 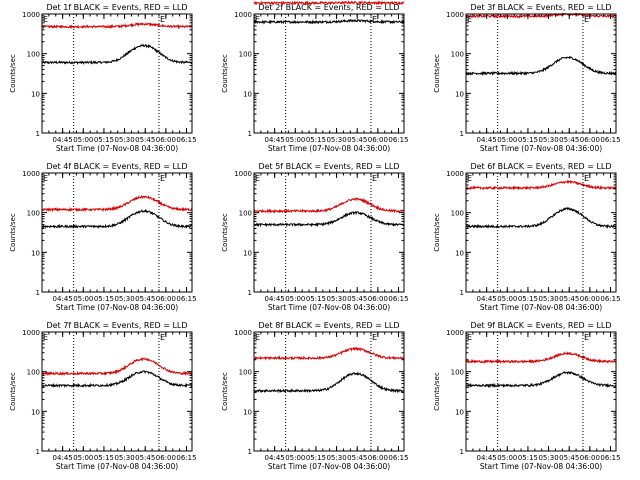 What do you see at coordinates (487, 140) in the screenshot?
I see `x-tick-label: 04:45` at bounding box center [487, 140].